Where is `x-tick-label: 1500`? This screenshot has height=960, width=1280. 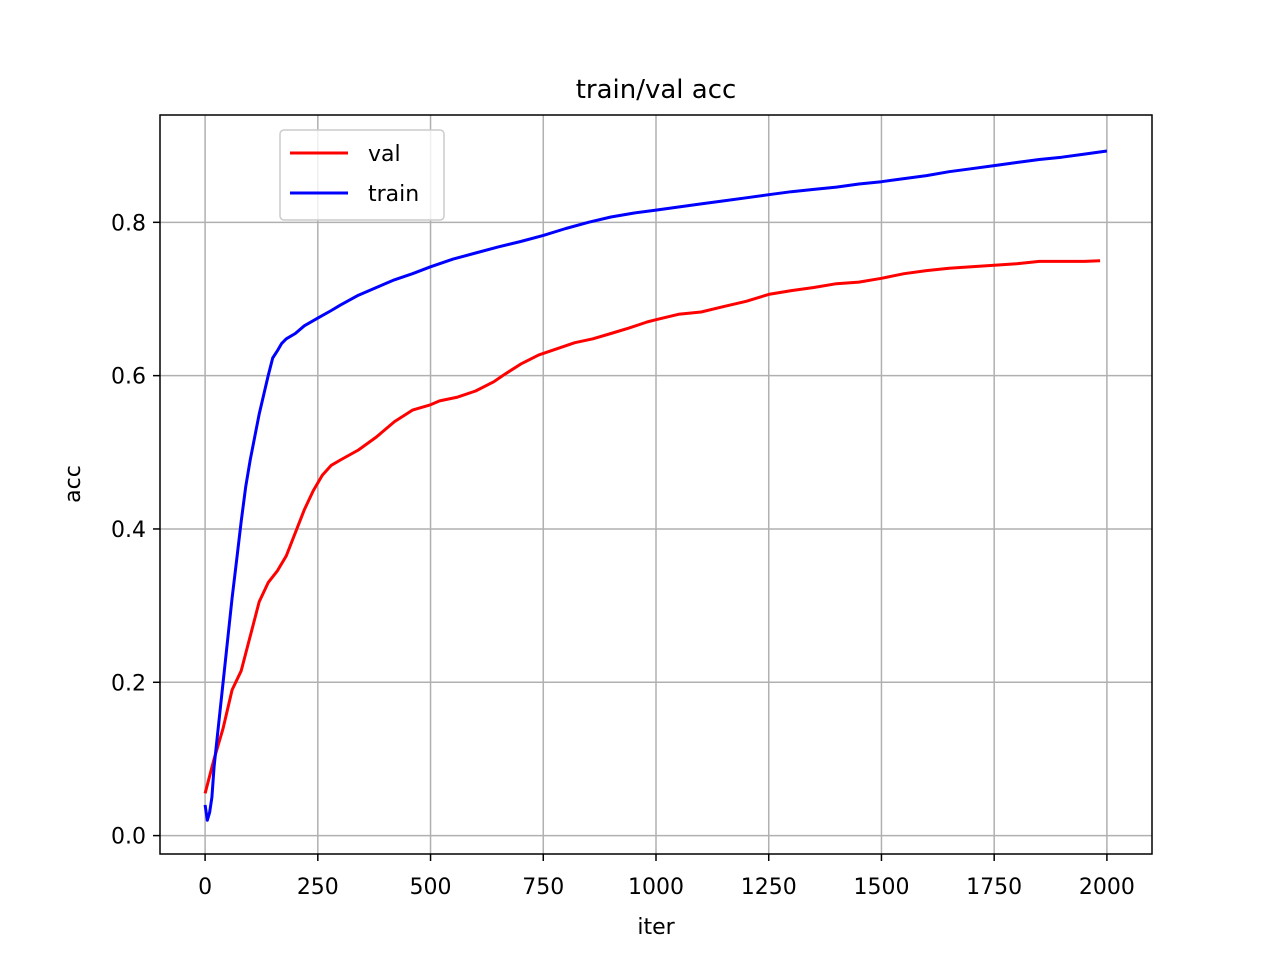
x-tick-label: 1500 is located at coordinates (881, 887).